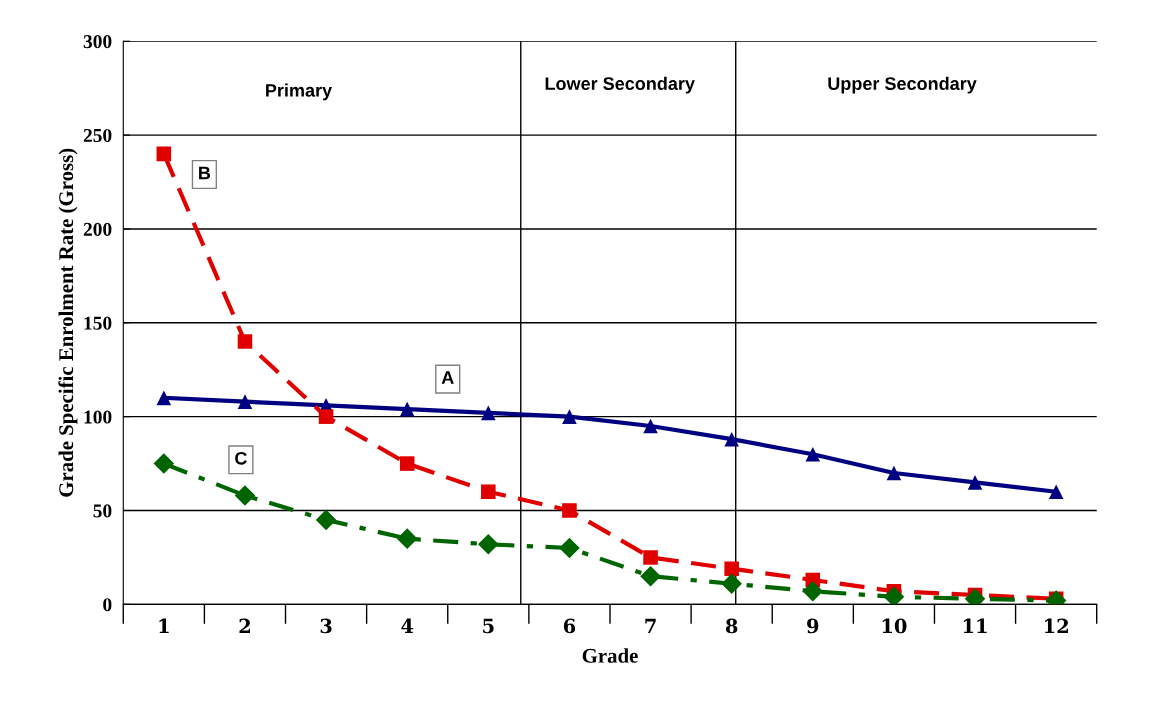  What do you see at coordinates (68, 322) in the screenshot?
I see `y-axis-title: Grade Specific Enrolment Rate (Gross)` at bounding box center [68, 322].